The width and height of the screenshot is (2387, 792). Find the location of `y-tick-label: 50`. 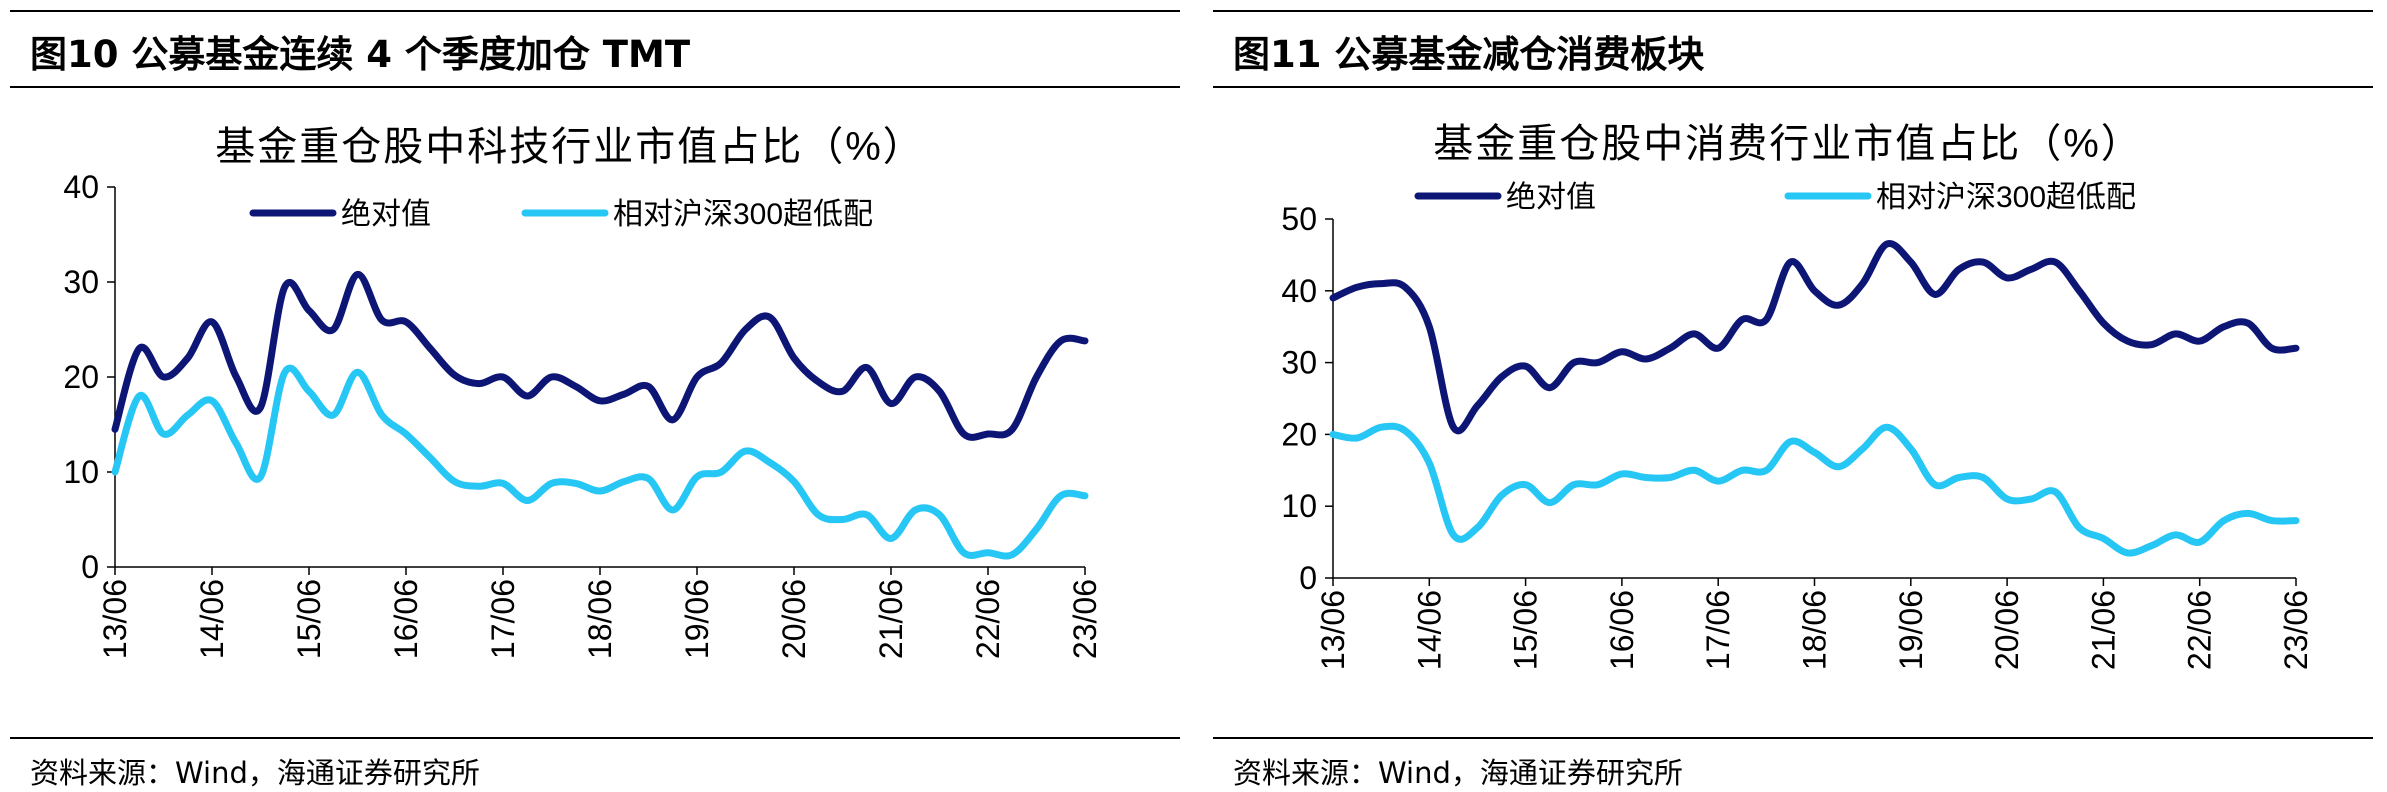

y-tick-label: 50 is located at coordinates (1299, 219).